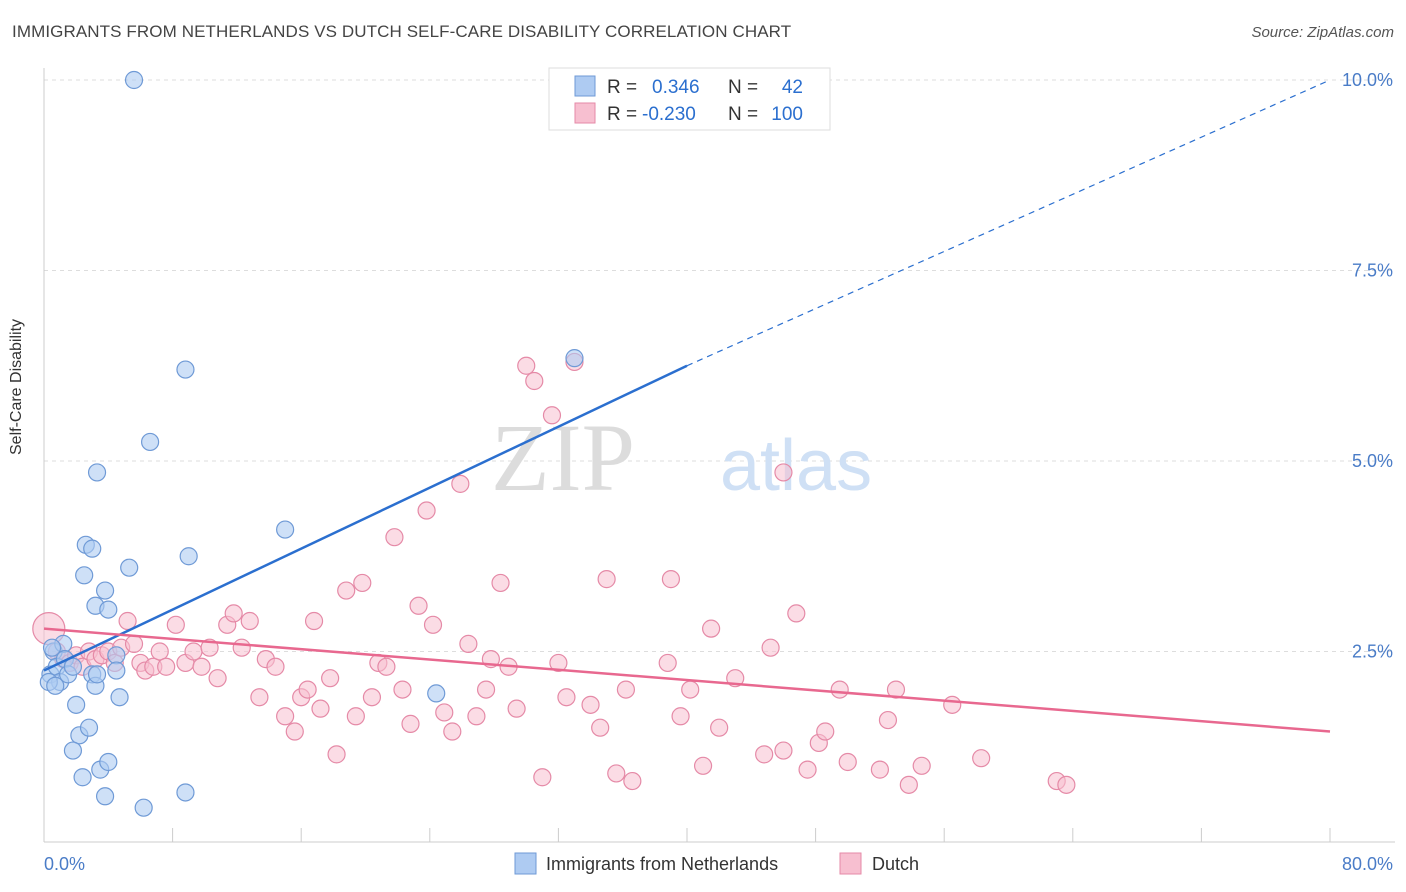  I want to click on legend-swatch-netherlands, so click(525, 863).